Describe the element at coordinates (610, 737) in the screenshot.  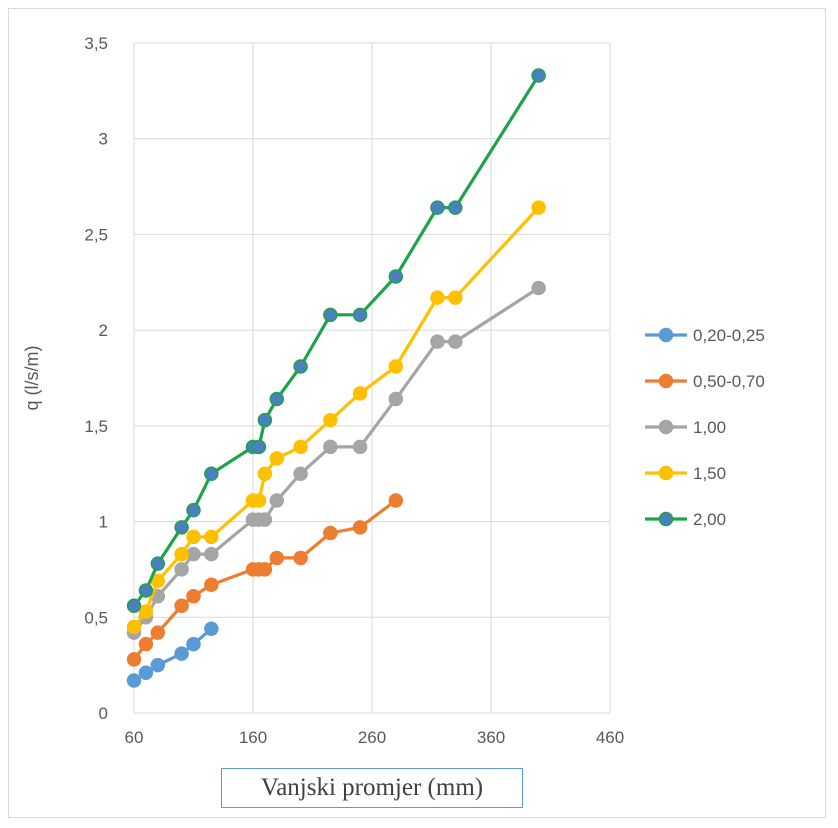
I see `x-tick-label: 460` at that location.